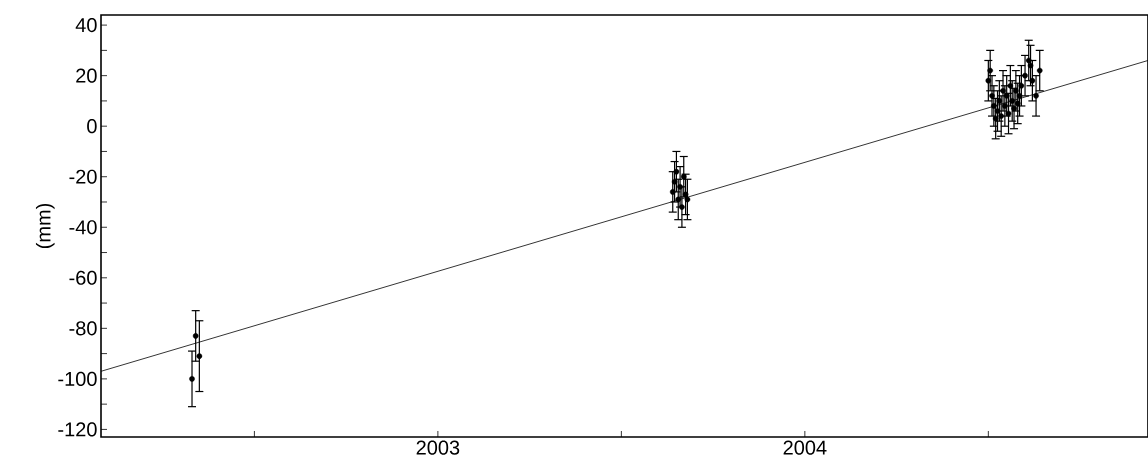  I want to click on y-tick-label: 20, so click(86, 75).